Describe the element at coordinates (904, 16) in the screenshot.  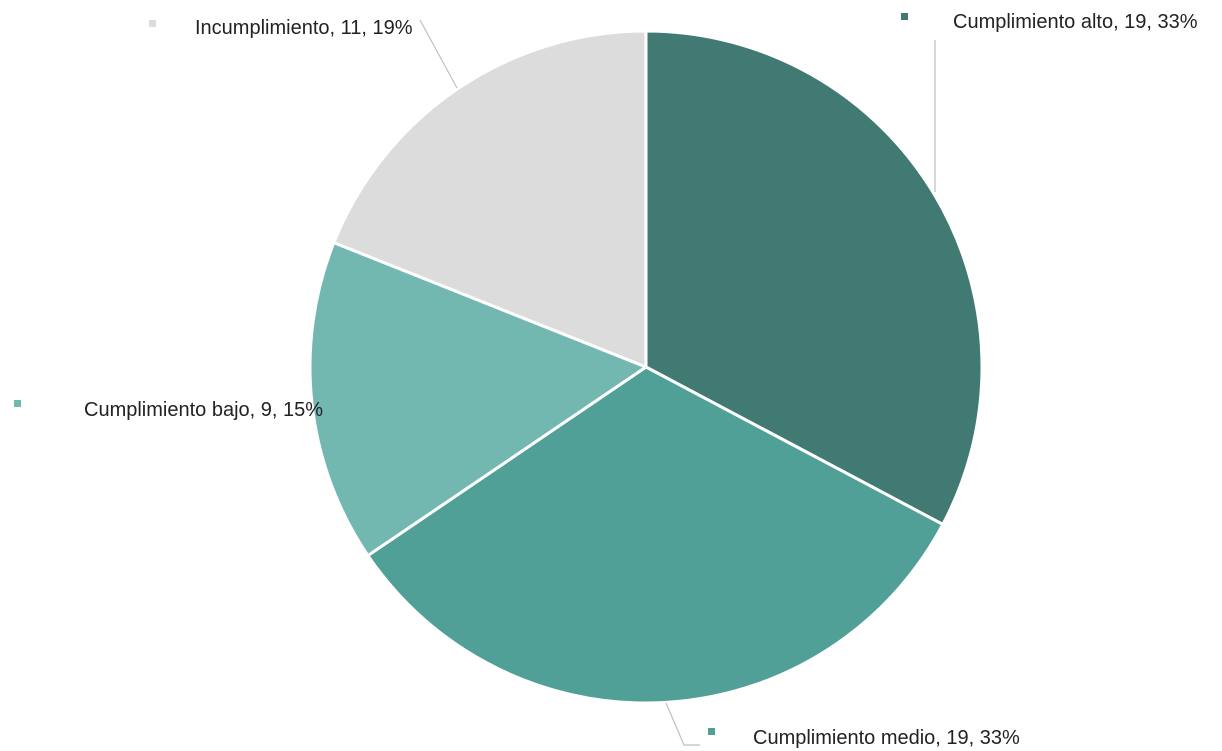
I see `label-marker-cumplimiento-alto` at that location.